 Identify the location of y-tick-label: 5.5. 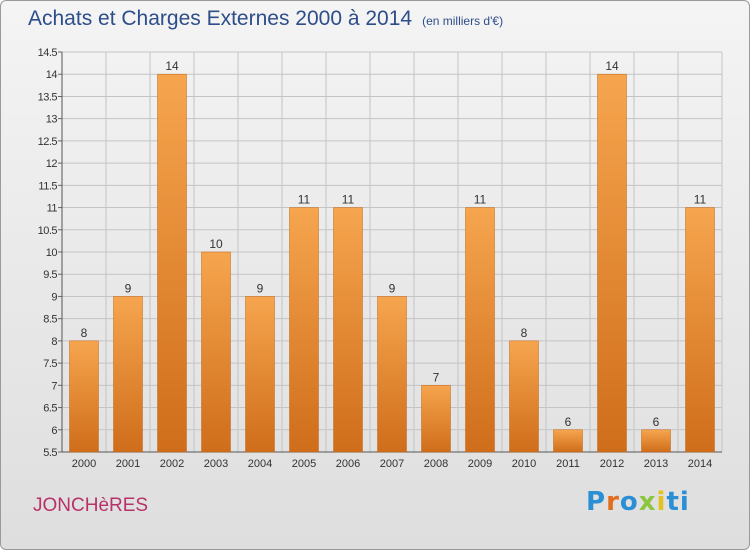
(50, 453).